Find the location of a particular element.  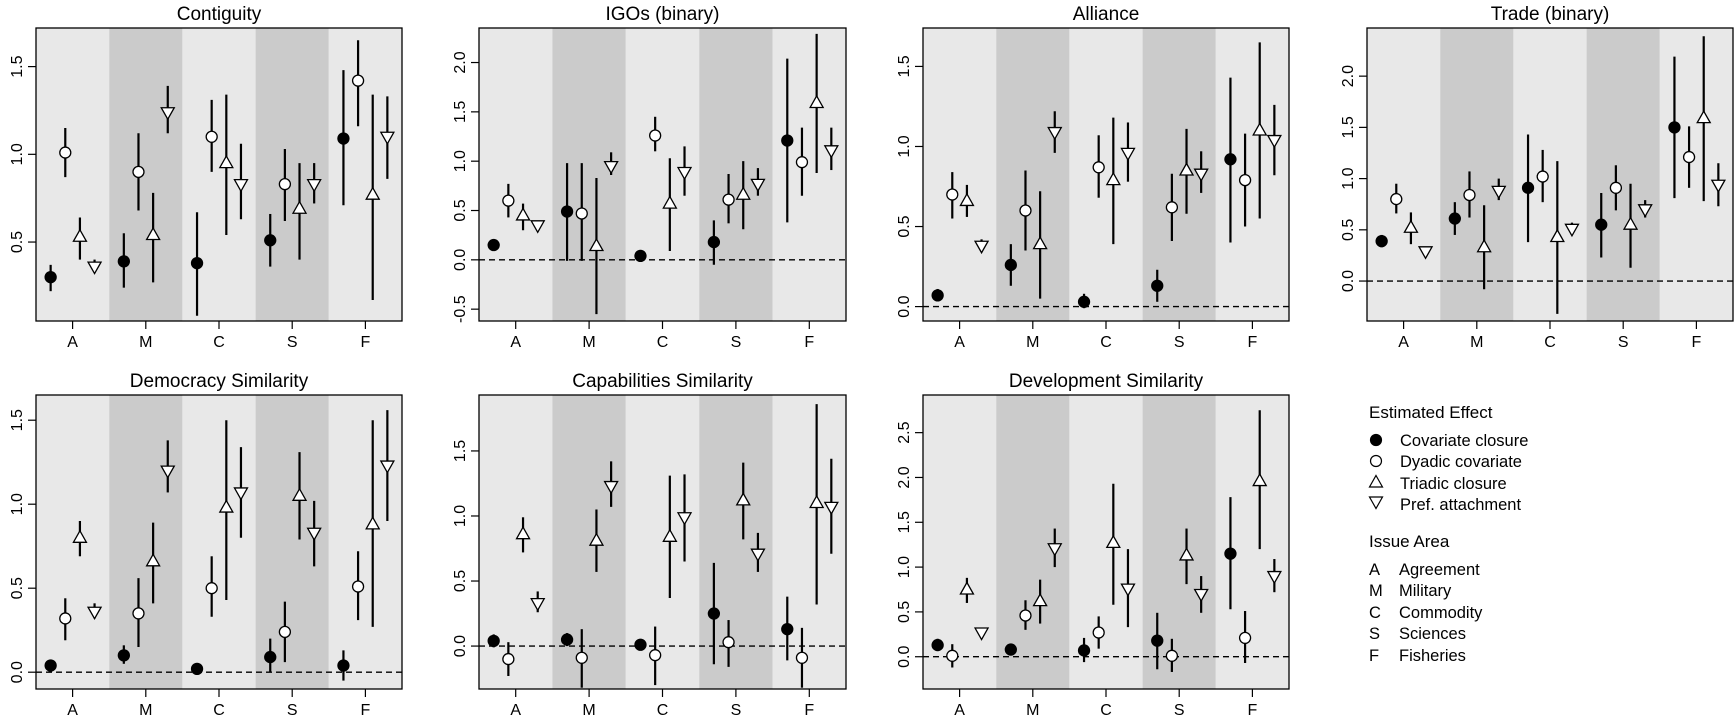

legend-issue-commodity: C Commodity is located at coordinates (1426, 613).